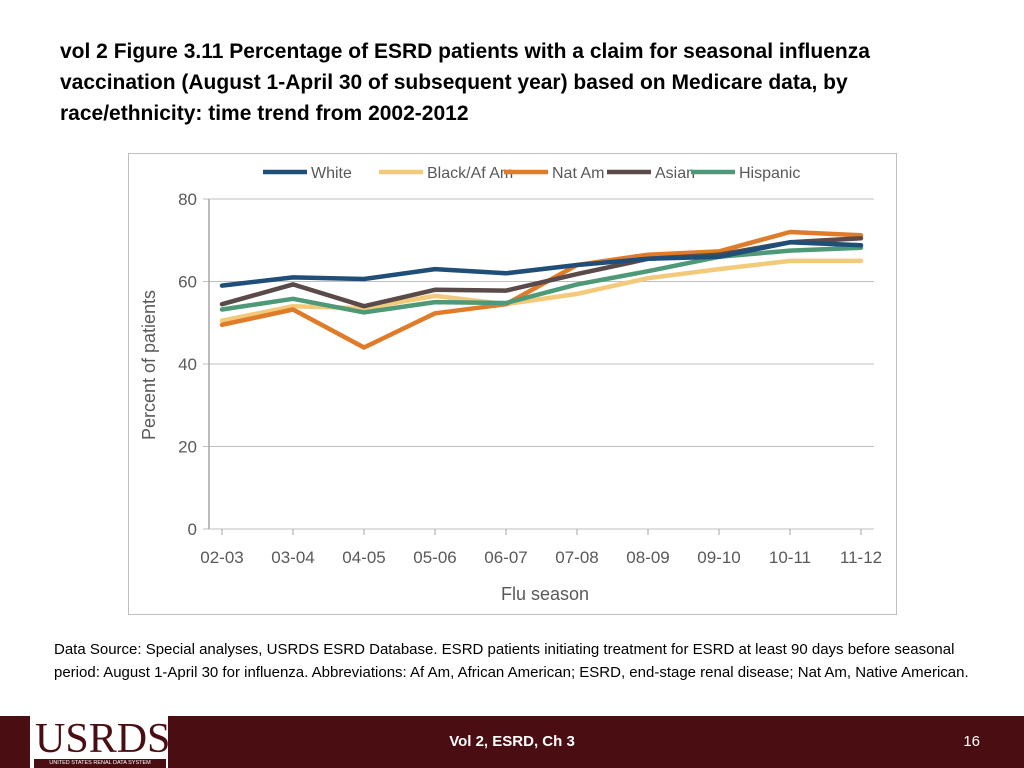 This screenshot has width=1024, height=768. What do you see at coordinates (470, 173) in the screenshot?
I see `legend-label: Black/Af Am` at bounding box center [470, 173].